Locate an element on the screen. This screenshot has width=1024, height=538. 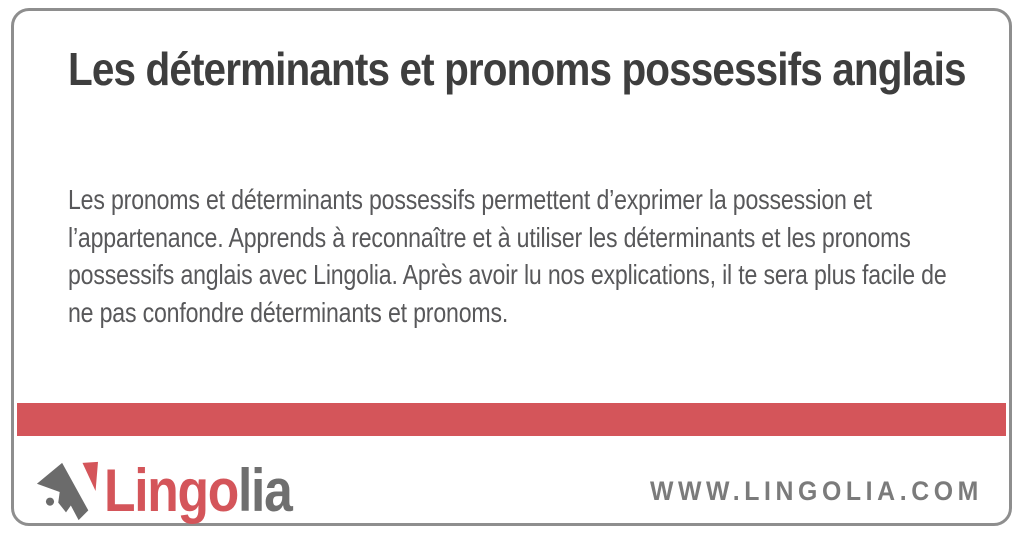
footer: Lingolia WWW.LINGOLIA.COM is located at coordinates (508, 491).